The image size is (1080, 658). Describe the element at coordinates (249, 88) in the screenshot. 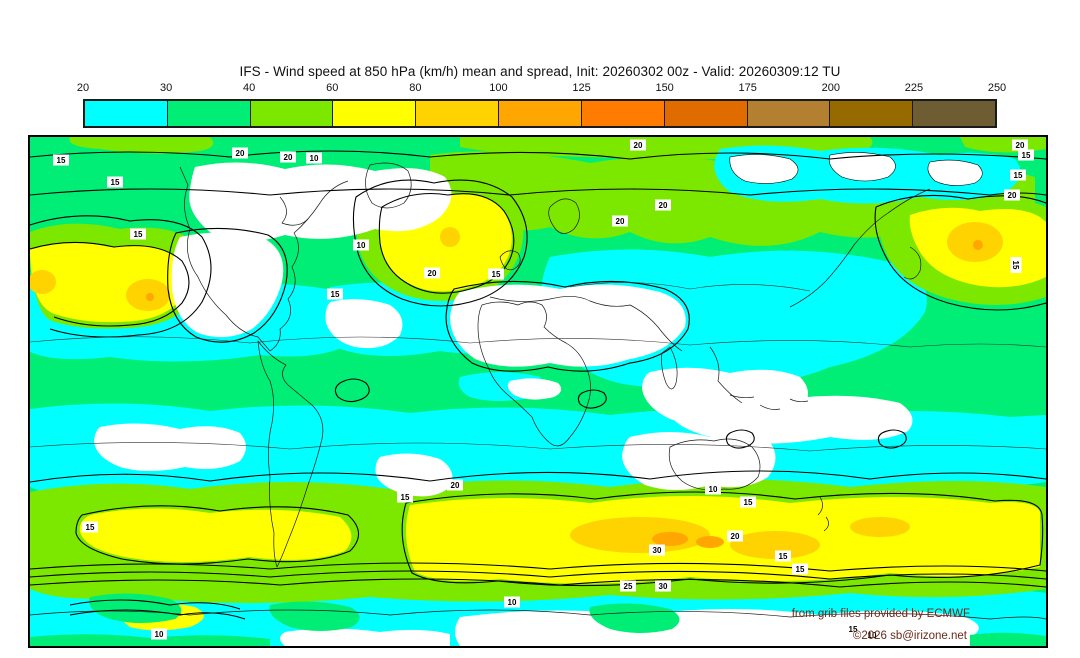

I see `colorbar-tick-label: 40` at that location.